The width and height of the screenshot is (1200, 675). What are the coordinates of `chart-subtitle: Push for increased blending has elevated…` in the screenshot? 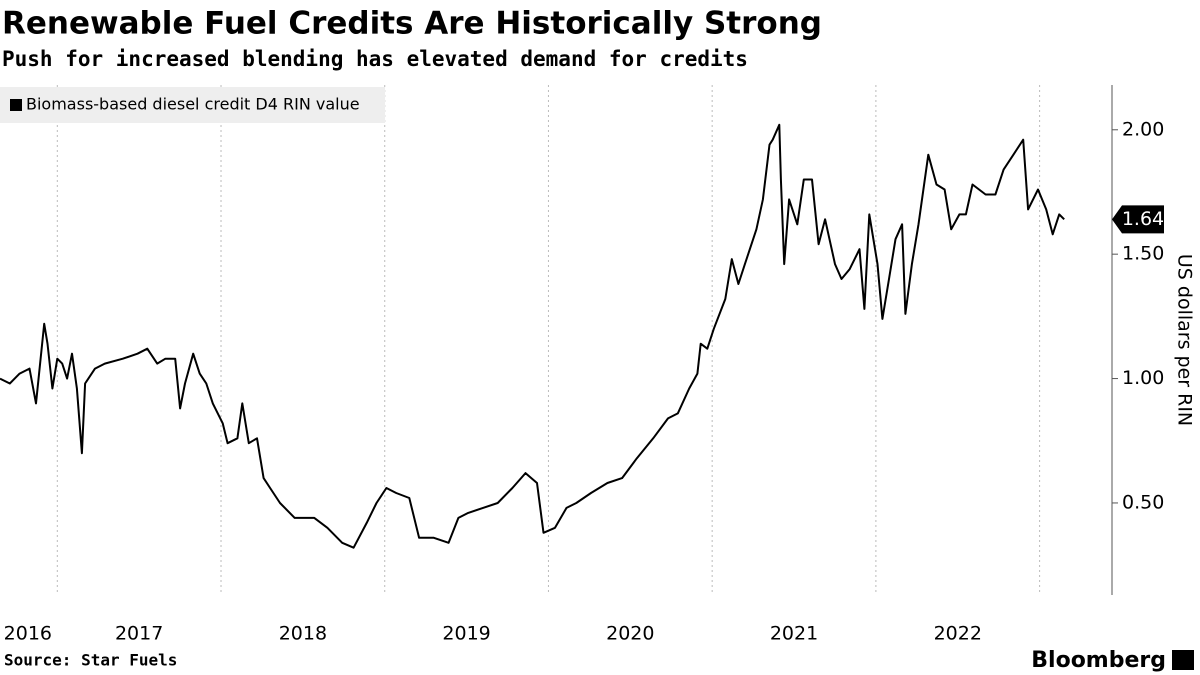 It's located at (375, 59).